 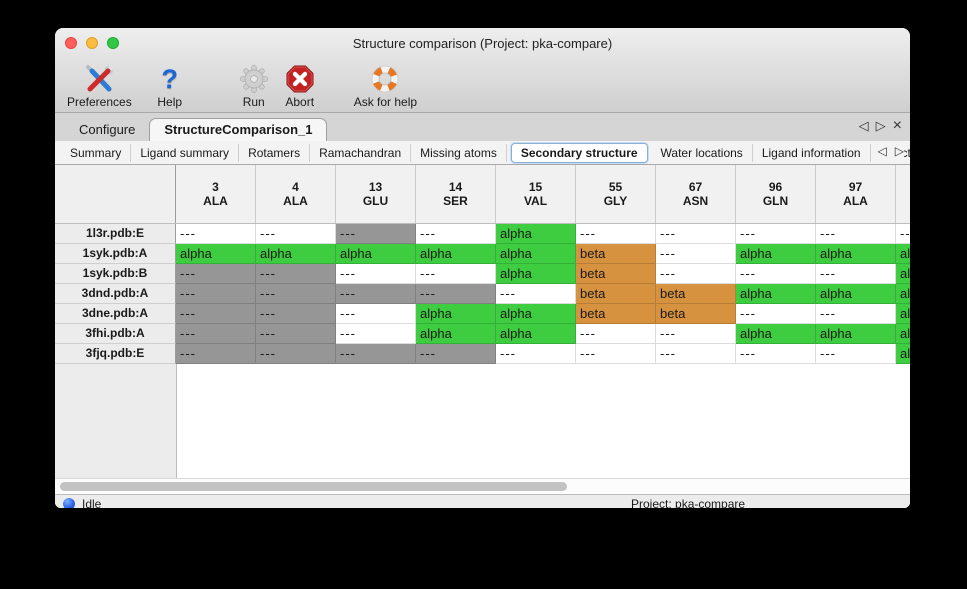 What do you see at coordinates (882, 151) in the screenshot?
I see `subtab-scroll-left-icon: ◁` at bounding box center [882, 151].